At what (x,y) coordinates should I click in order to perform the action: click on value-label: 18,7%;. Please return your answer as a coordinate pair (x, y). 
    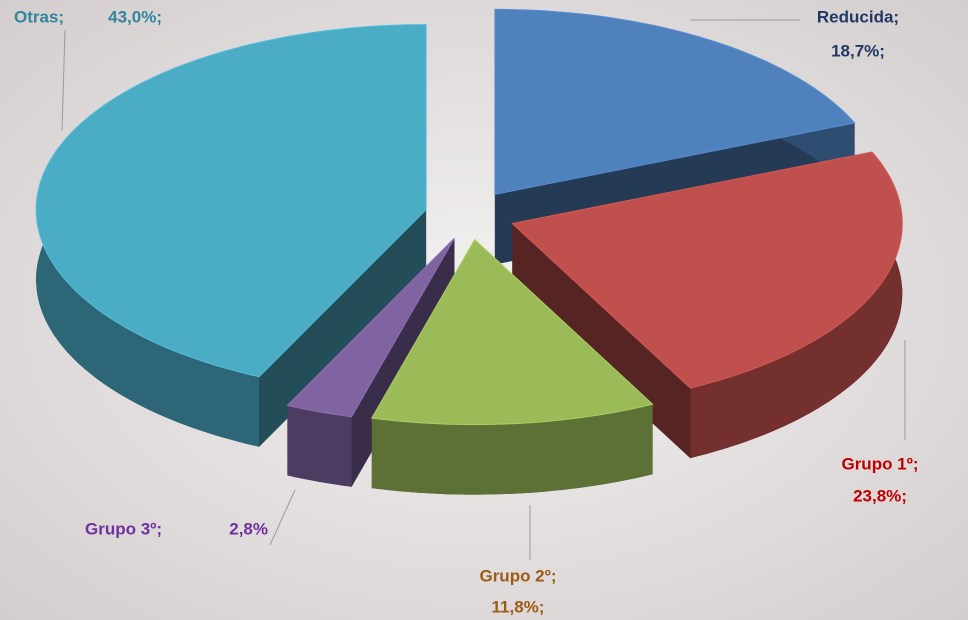
    Looking at the image, I should click on (858, 50).